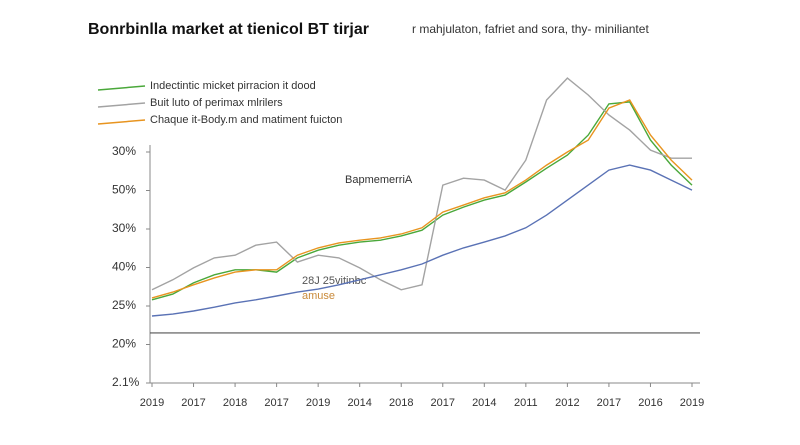 Image resolution: width=800 pixels, height=445 pixels. What do you see at coordinates (379, 180) in the screenshot?
I see `annotation: BapmemerriA` at bounding box center [379, 180].